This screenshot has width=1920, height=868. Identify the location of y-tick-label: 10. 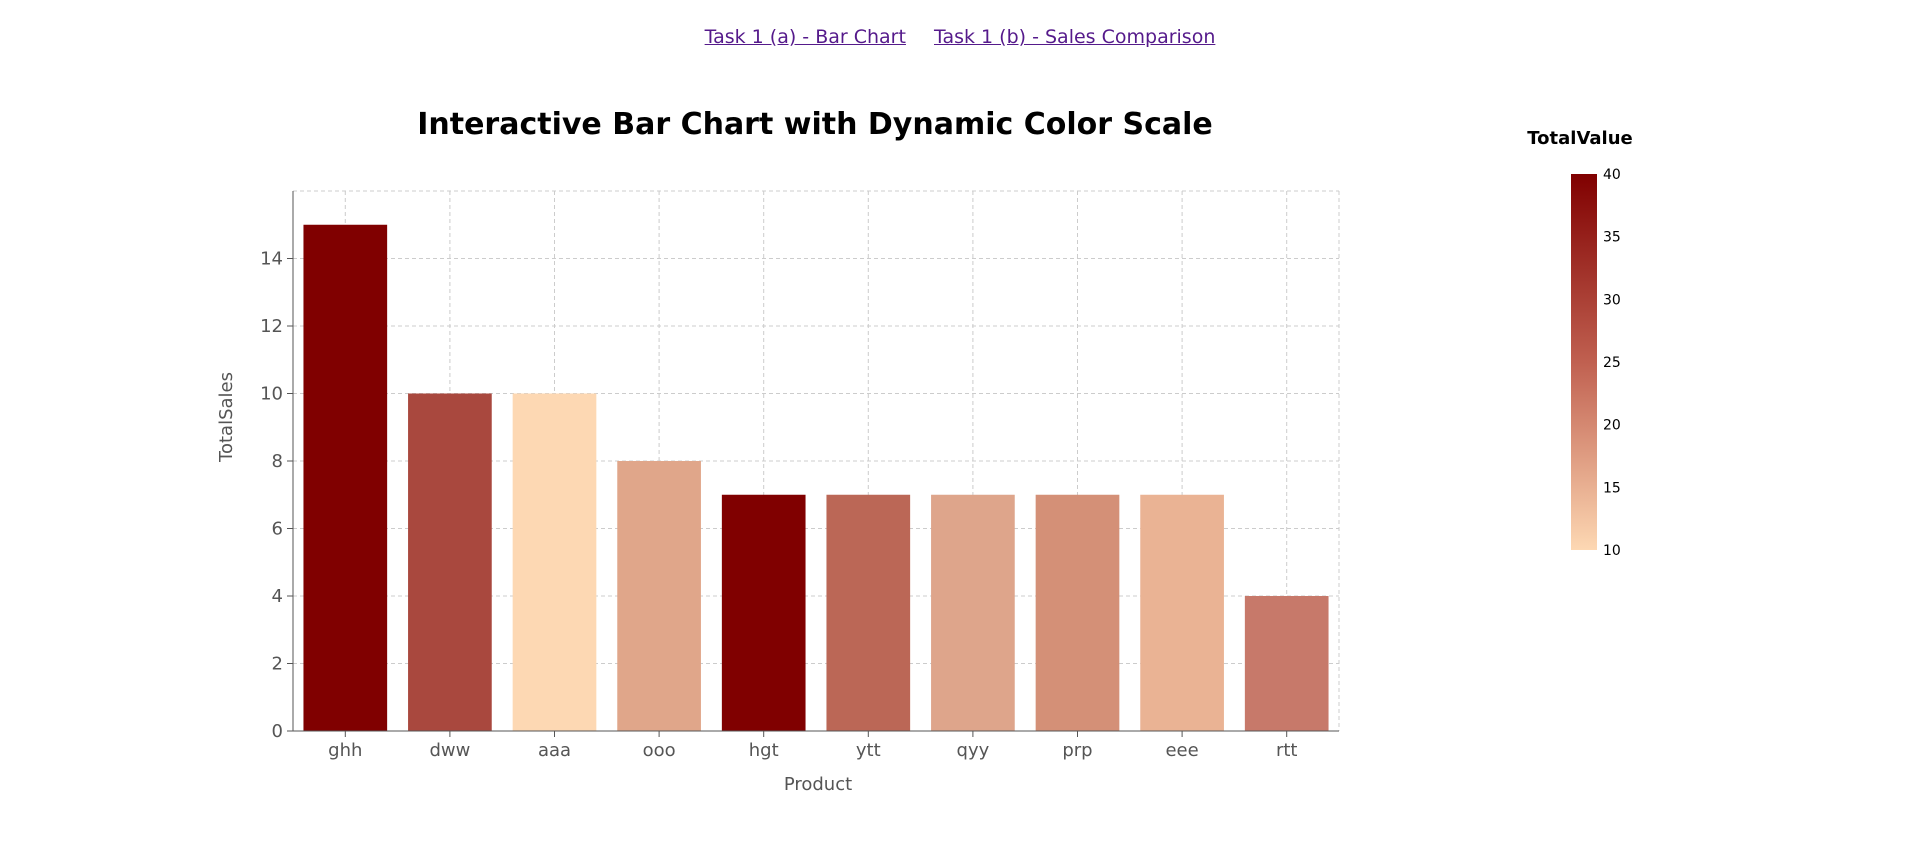
(271, 394).